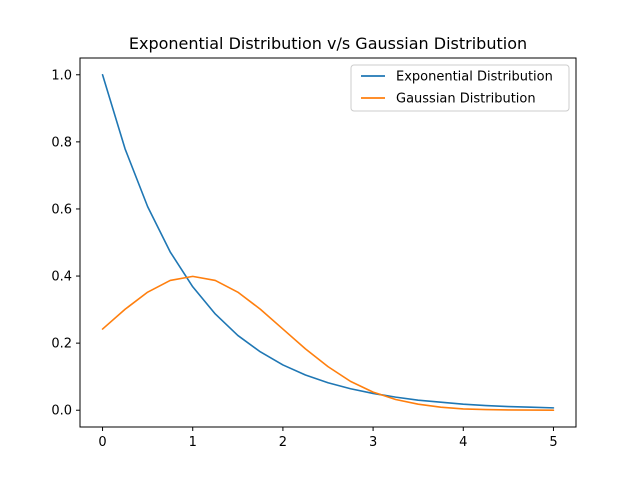  What do you see at coordinates (466, 99) in the screenshot?
I see `legend-label: Gaussian Distribution` at bounding box center [466, 99].